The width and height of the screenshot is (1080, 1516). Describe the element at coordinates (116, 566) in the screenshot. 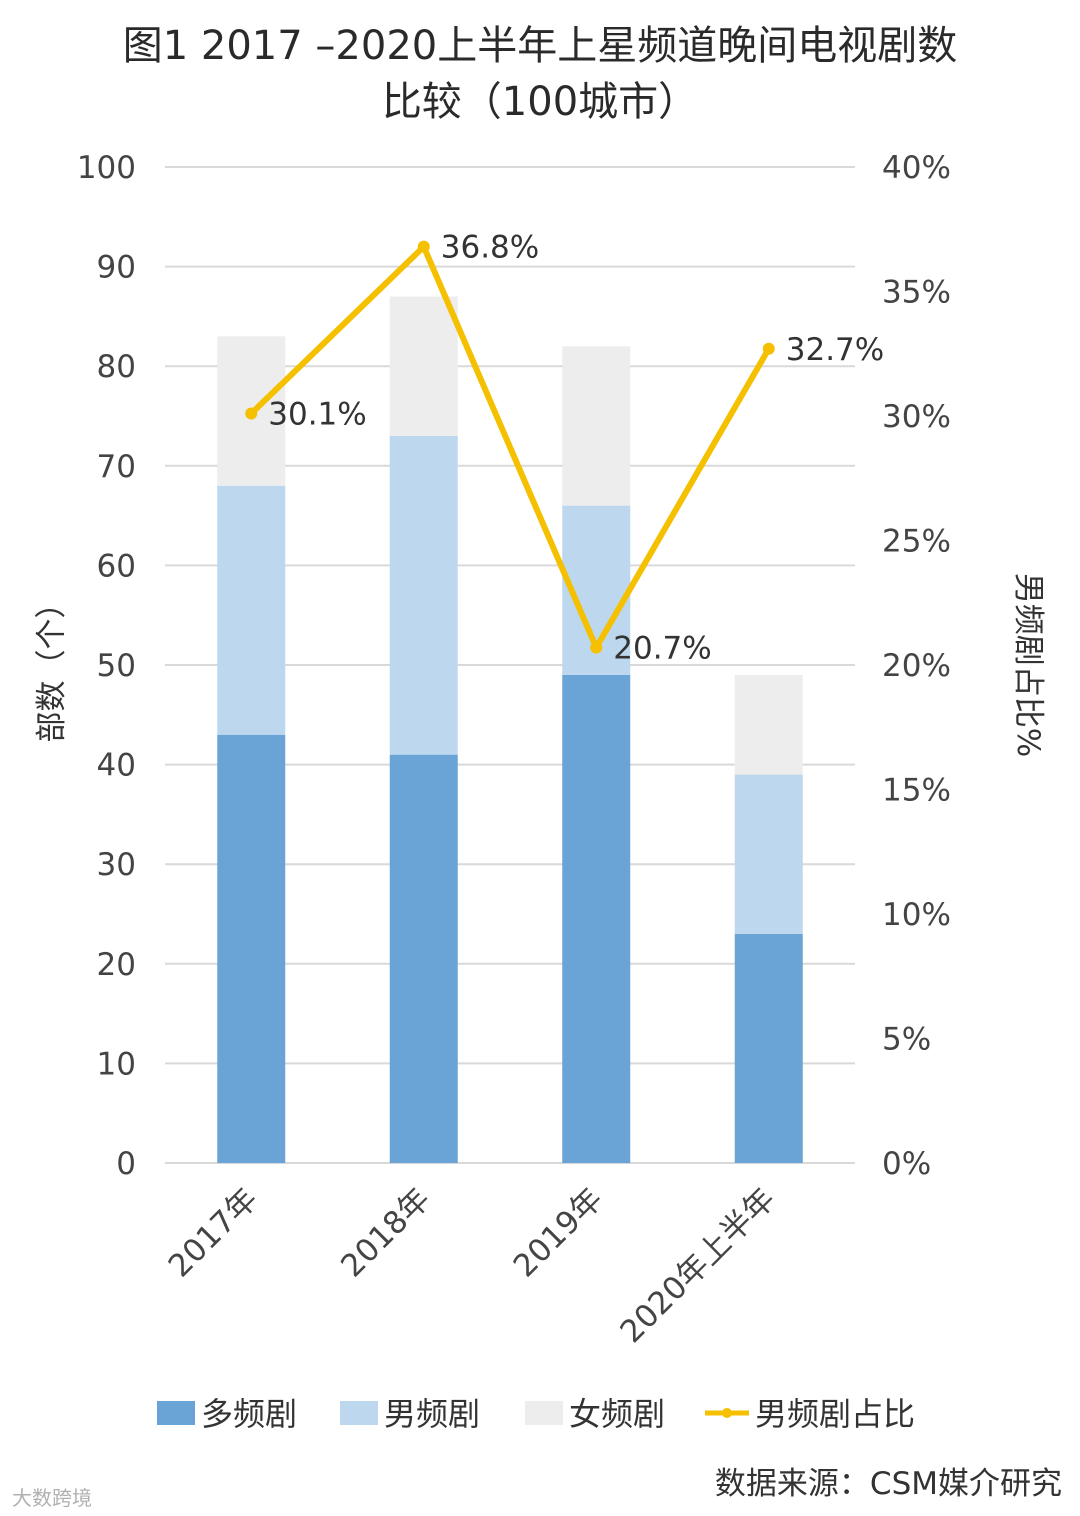

I see `y-tick-label: 60` at that location.